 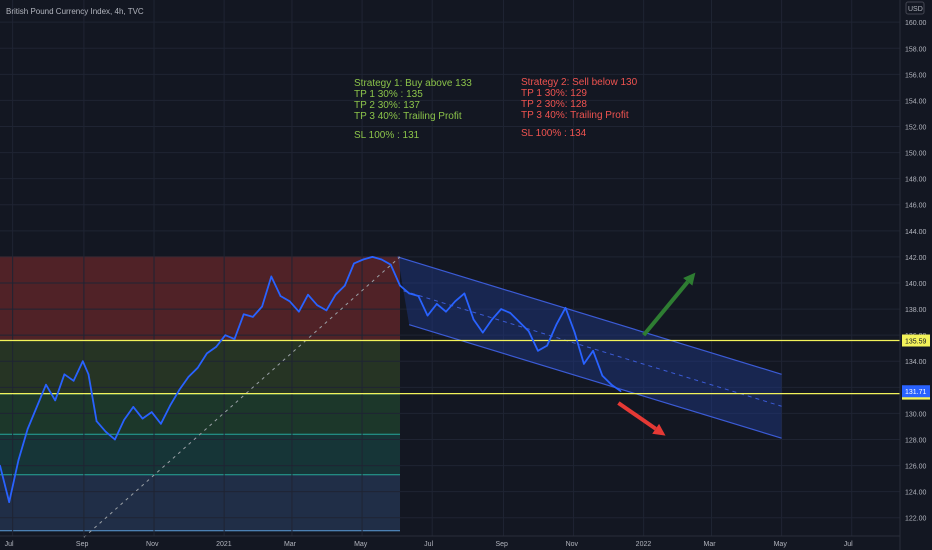 I want to click on strategy1-text: TP 2 30%: 137, so click(x=387, y=105).